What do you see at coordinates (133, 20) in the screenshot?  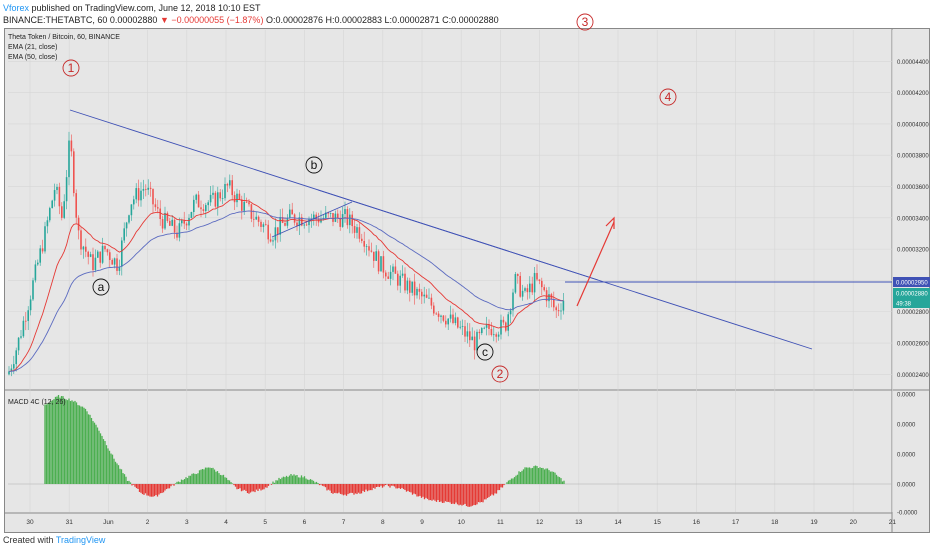 I see `last-price: 0.00002880` at bounding box center [133, 20].